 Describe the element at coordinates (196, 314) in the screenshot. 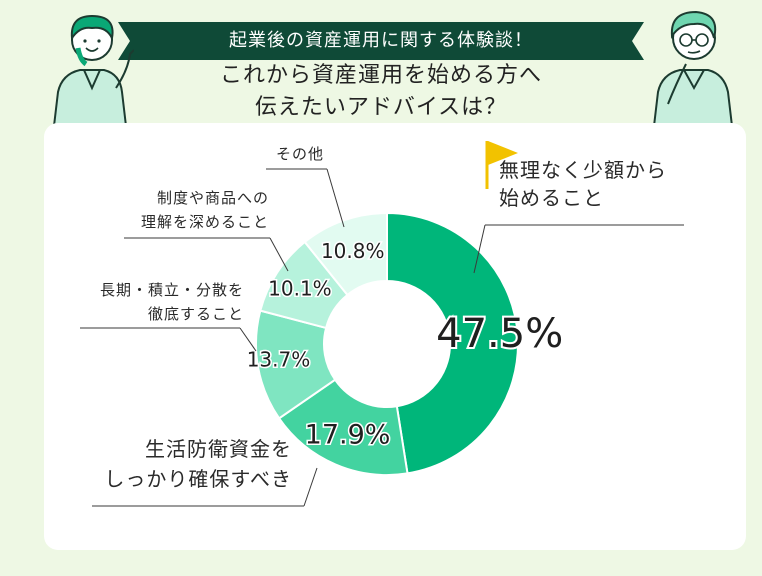

I see `slice-category-label-3-line-2: 徹底すること` at that location.